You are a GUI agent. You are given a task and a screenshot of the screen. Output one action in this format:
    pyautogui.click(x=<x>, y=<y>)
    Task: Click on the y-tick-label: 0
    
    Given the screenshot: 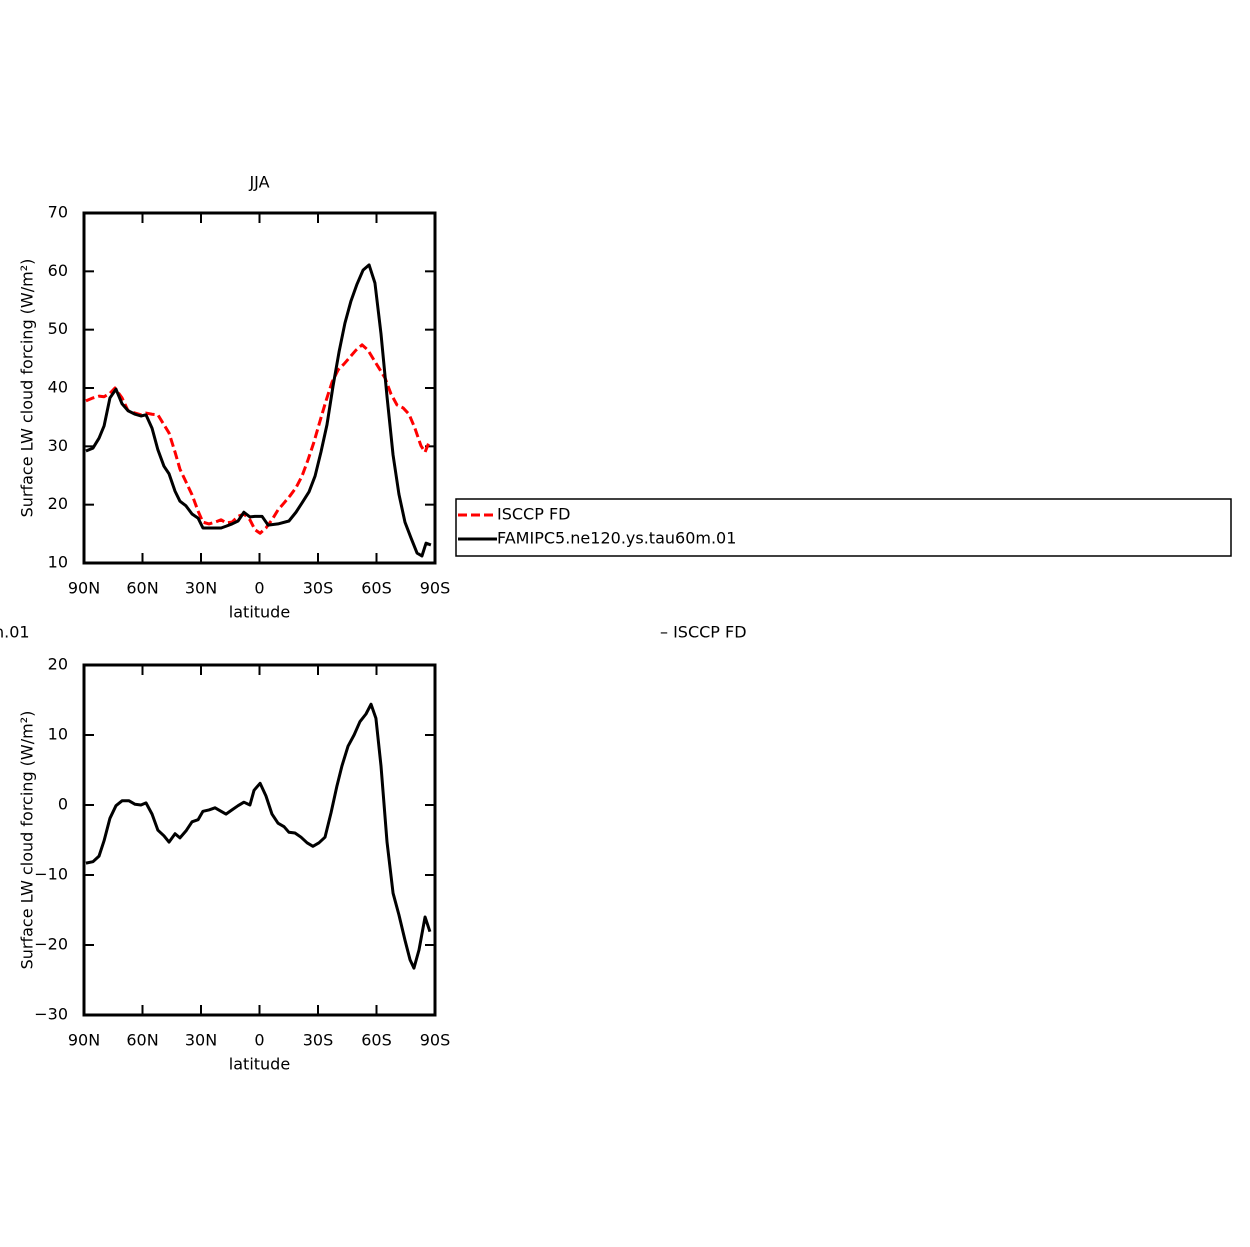 What is the action you would take?
    pyautogui.click(x=63, y=804)
    